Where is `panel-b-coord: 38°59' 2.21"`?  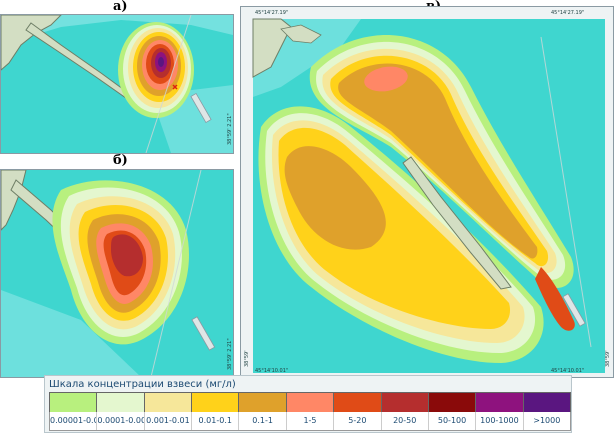
panel-b-coord: 38°59' 2.21" is located at coordinates (230, 354).